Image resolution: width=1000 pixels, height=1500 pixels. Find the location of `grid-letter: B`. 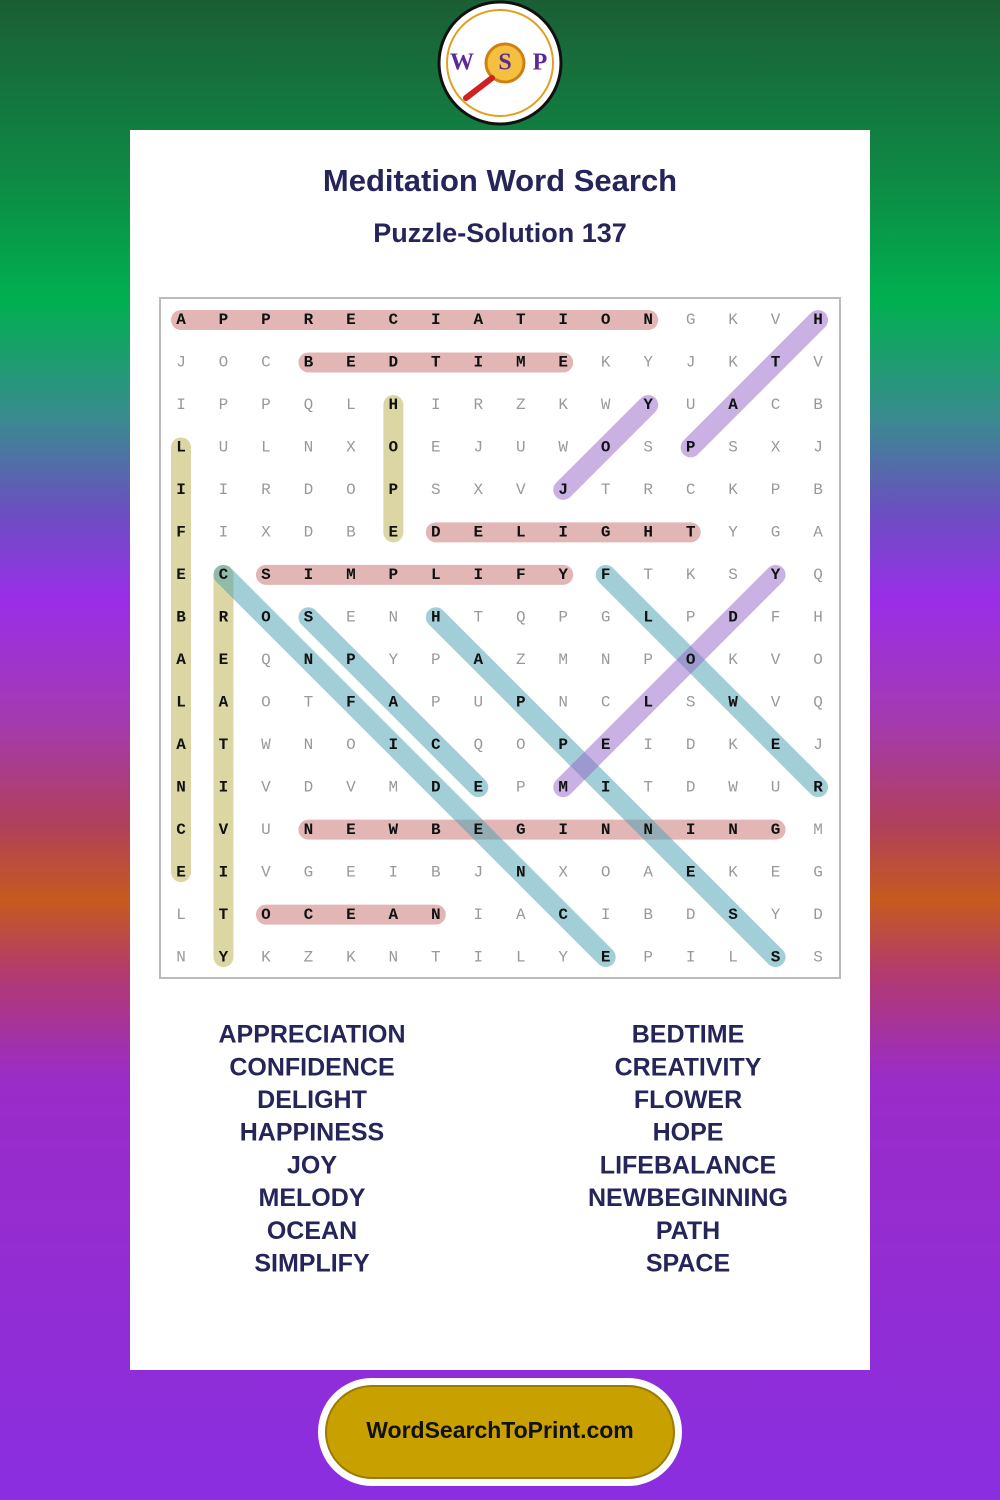

grid-letter: B is located at coordinates (181, 618).